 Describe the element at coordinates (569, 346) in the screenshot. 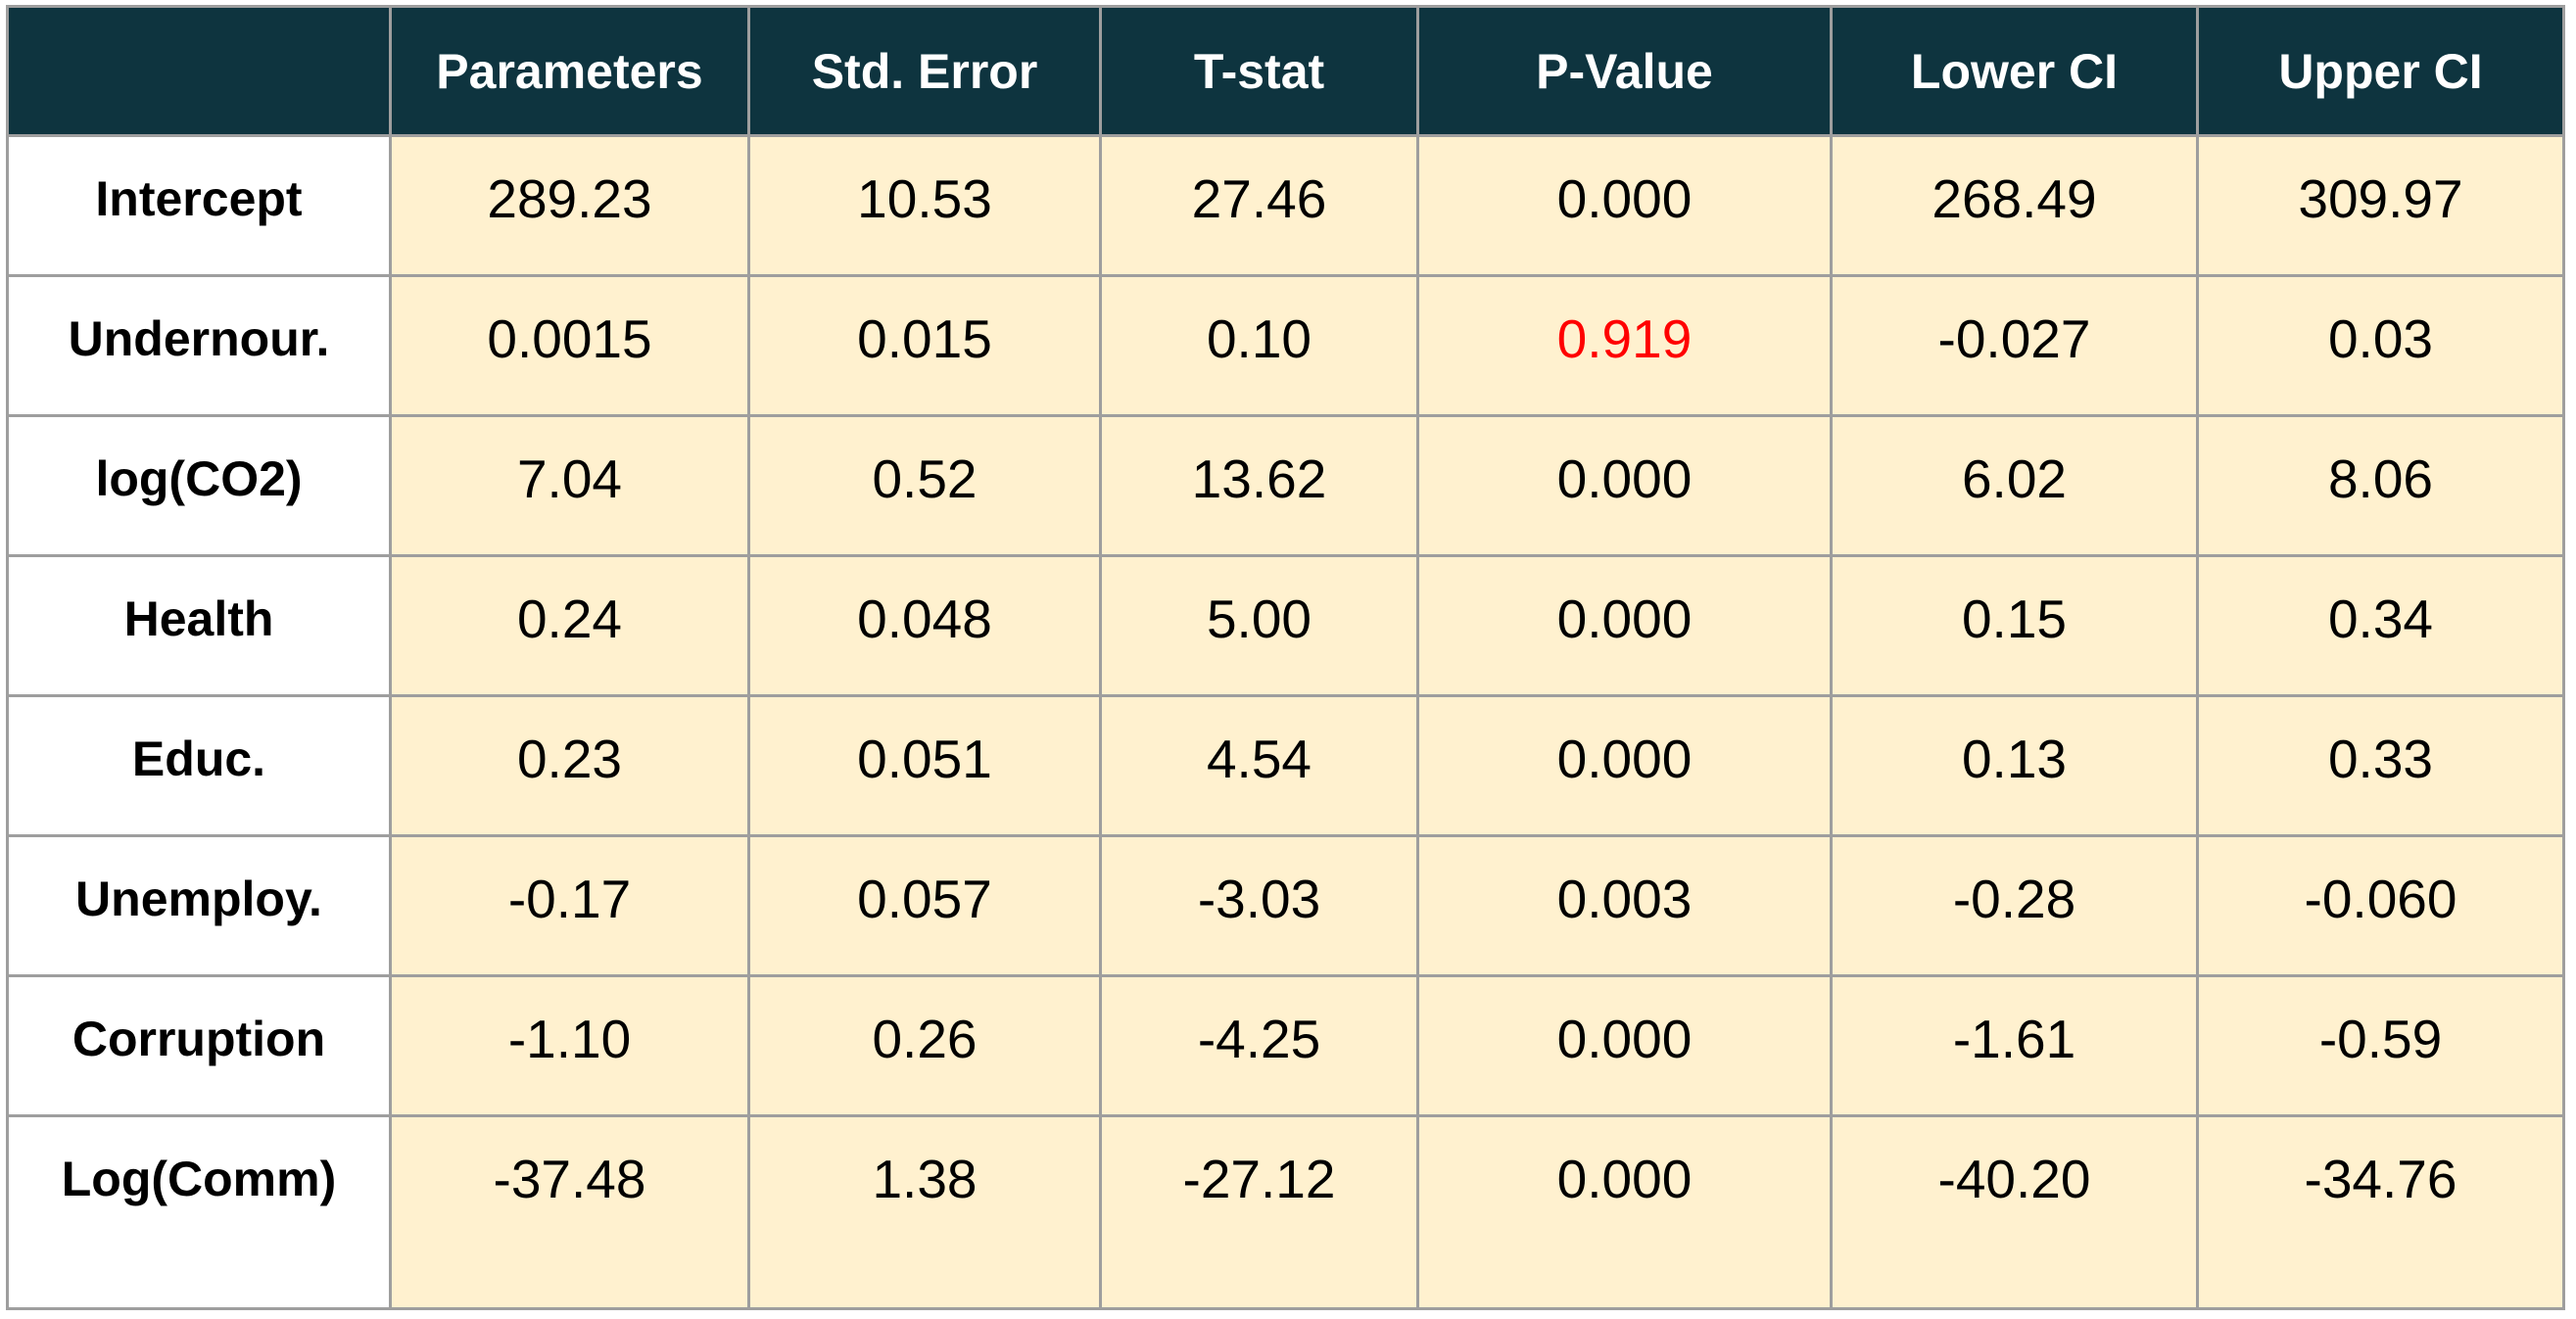

I see `cell-parameters: 0.0015` at that location.